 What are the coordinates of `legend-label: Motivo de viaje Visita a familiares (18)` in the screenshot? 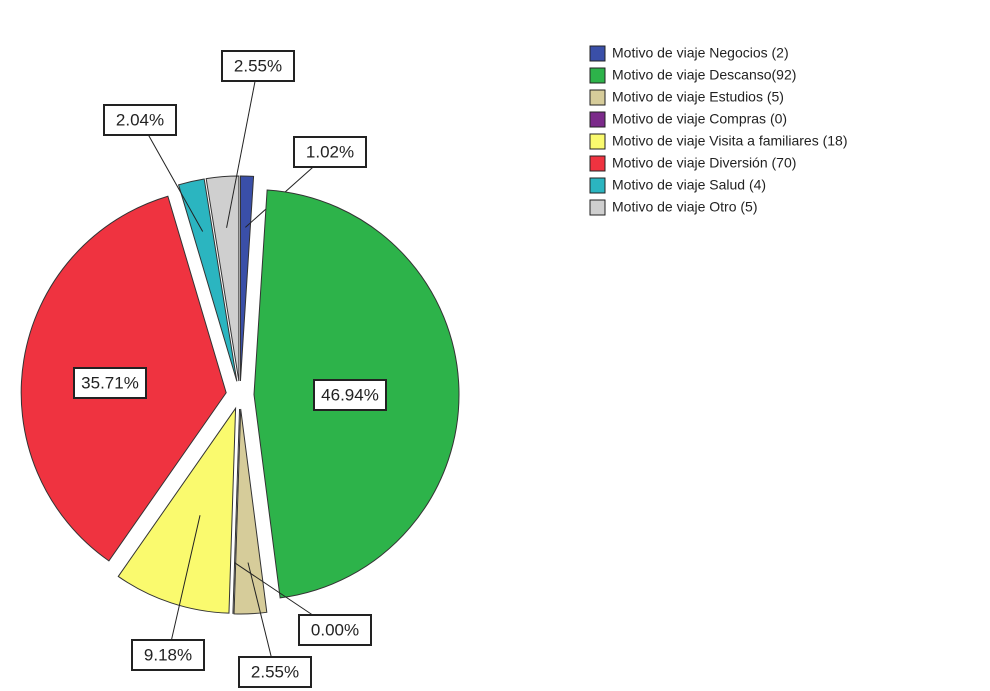 It's located at (730, 141).